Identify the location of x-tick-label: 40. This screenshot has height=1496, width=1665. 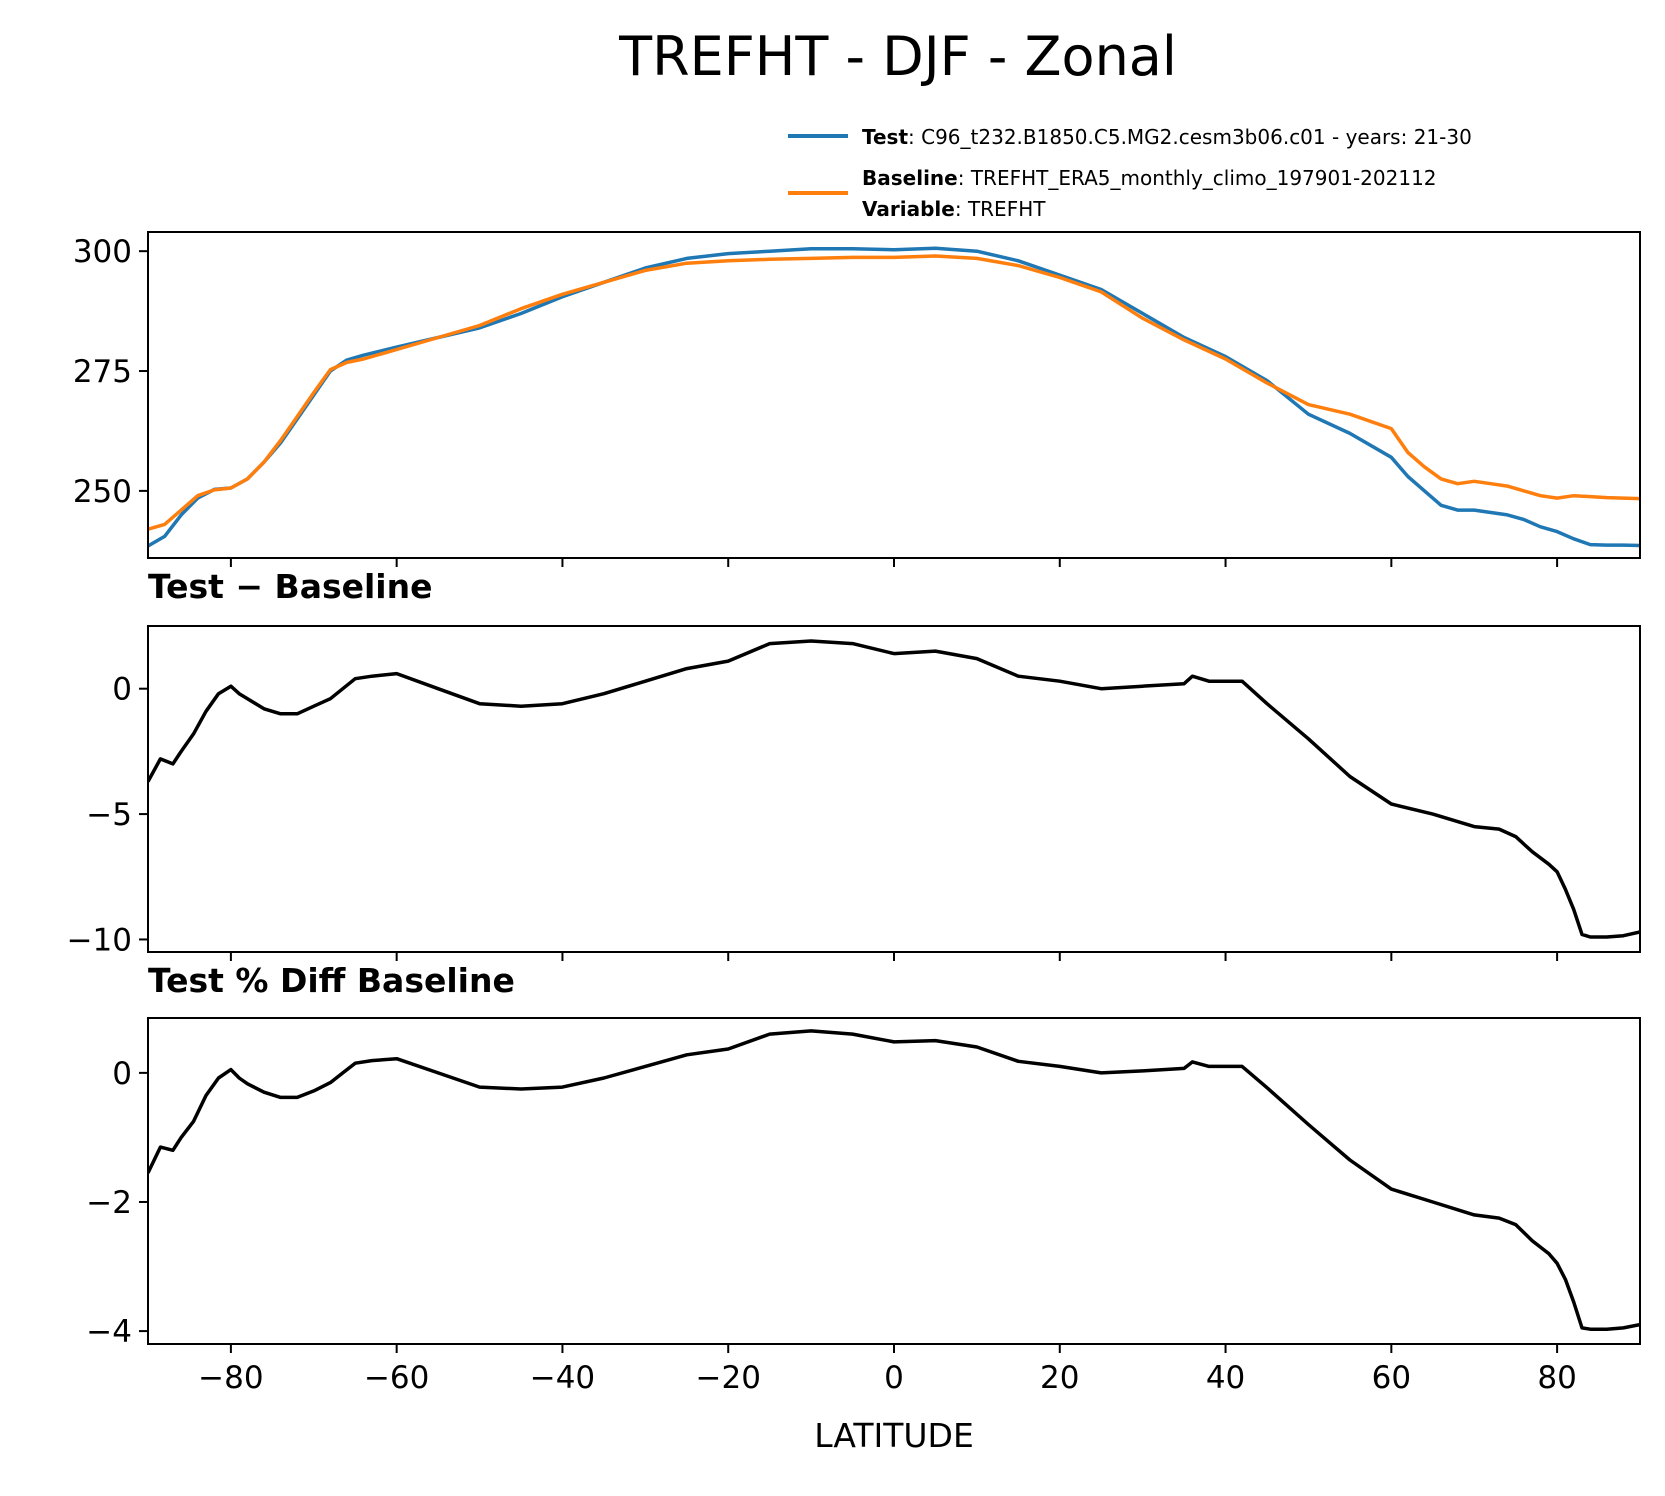
(1225, 1378).